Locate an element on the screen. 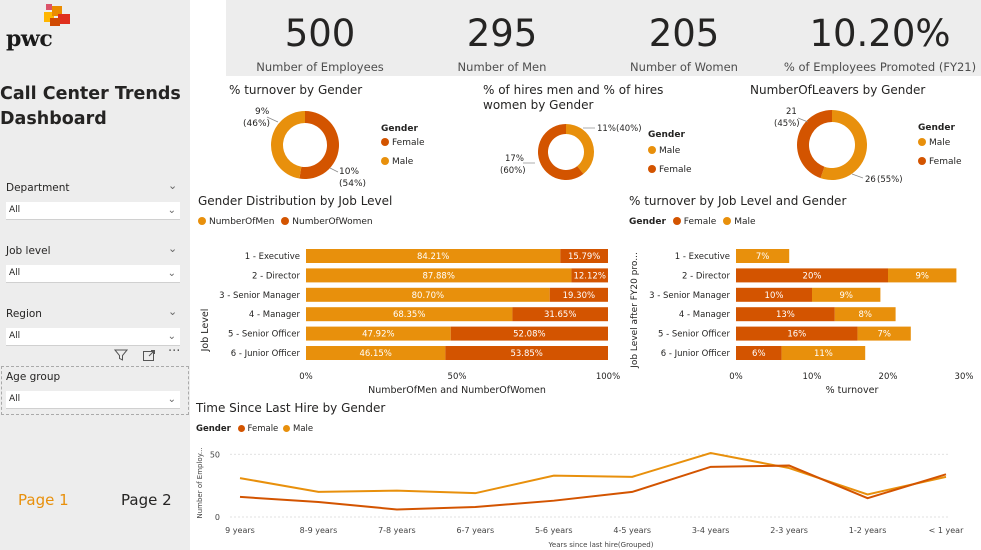  category-label: 4 - Manager is located at coordinates (705, 315).